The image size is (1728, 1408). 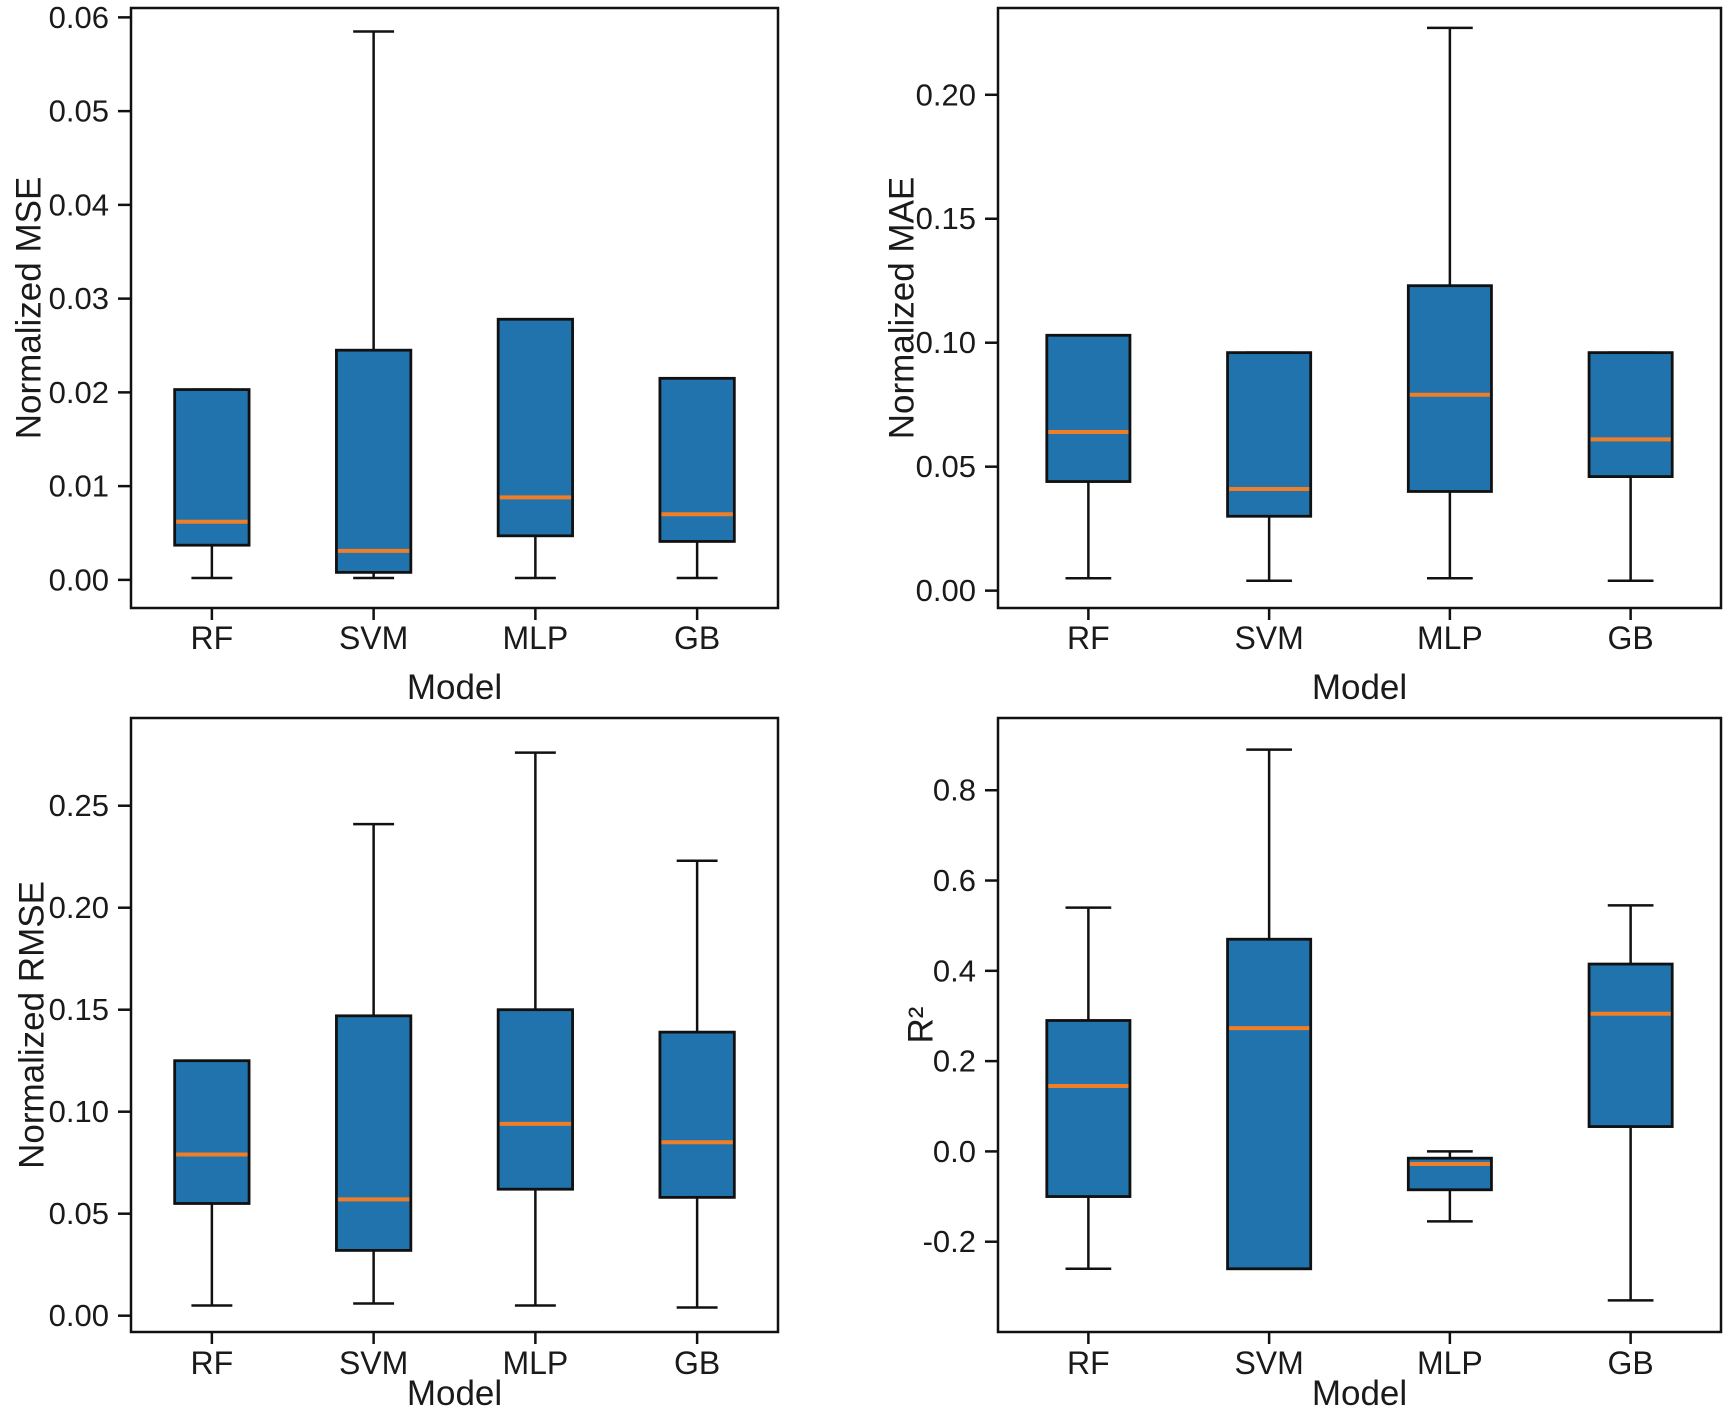 I want to click on y-axis-label: Normalized MAE, so click(x=902, y=308).